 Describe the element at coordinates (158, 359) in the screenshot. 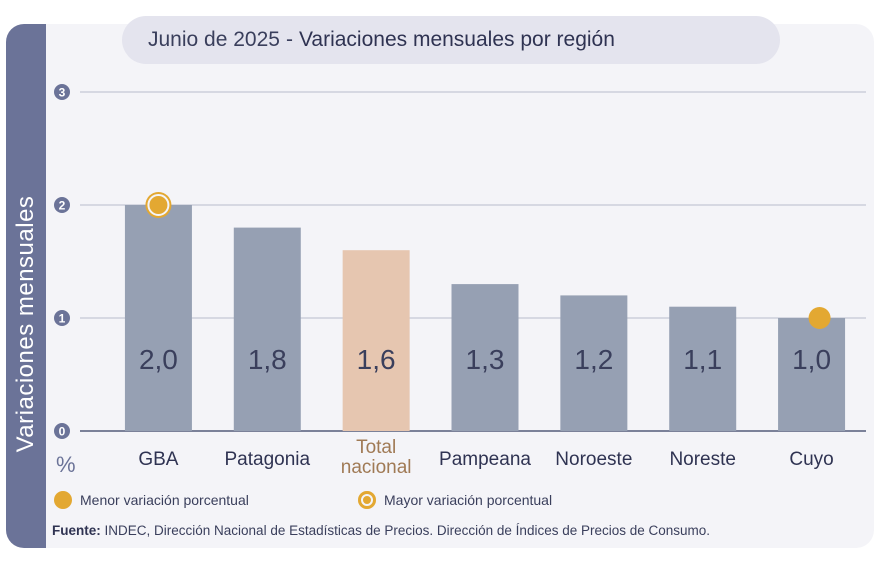

I see `data-label: 2,0` at that location.